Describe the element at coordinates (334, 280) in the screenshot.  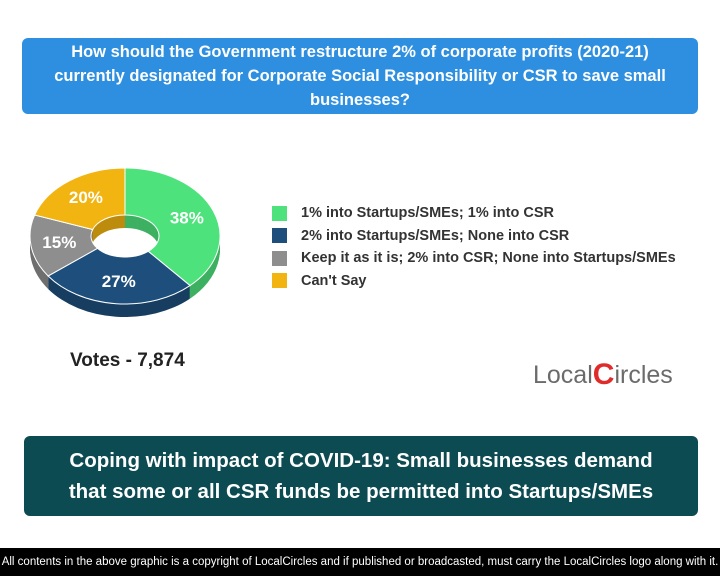
I see `legend-label: Can't Say` at that location.